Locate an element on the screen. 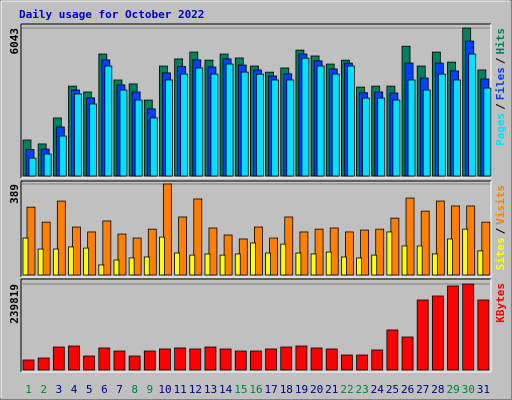 The image size is (512, 400). x-tick-label: 22 is located at coordinates (346, 389).